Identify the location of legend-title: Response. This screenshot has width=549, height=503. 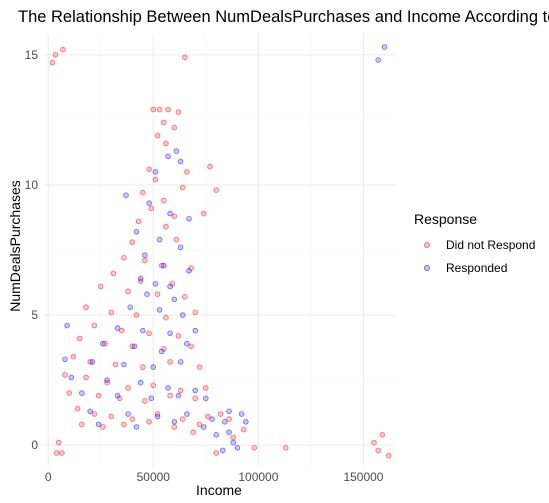
(445, 219).